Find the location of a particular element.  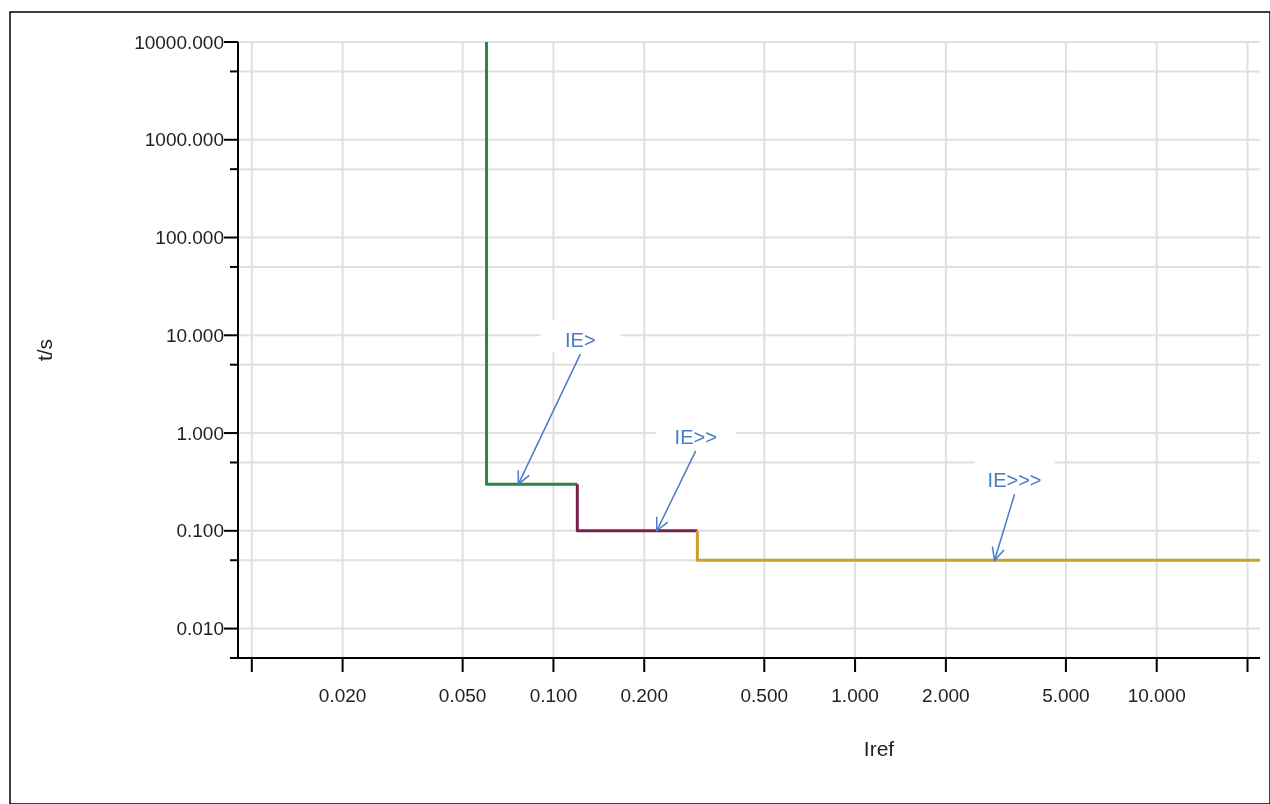

annotation: IE>>> is located at coordinates (1014, 480).